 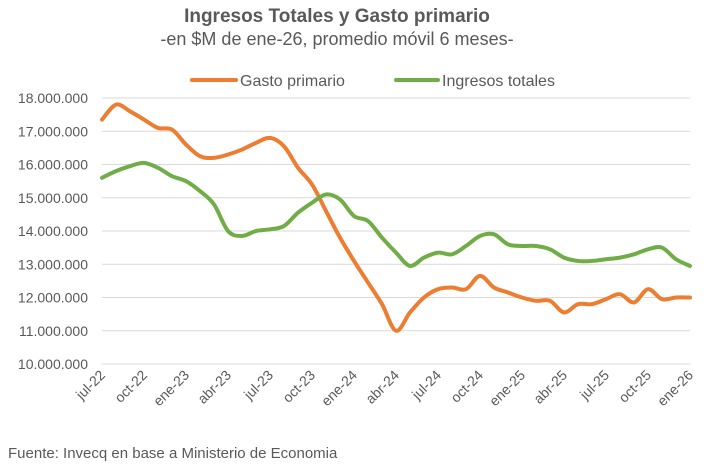 I want to click on x-tick-label: abr-24, so click(x=382, y=387).